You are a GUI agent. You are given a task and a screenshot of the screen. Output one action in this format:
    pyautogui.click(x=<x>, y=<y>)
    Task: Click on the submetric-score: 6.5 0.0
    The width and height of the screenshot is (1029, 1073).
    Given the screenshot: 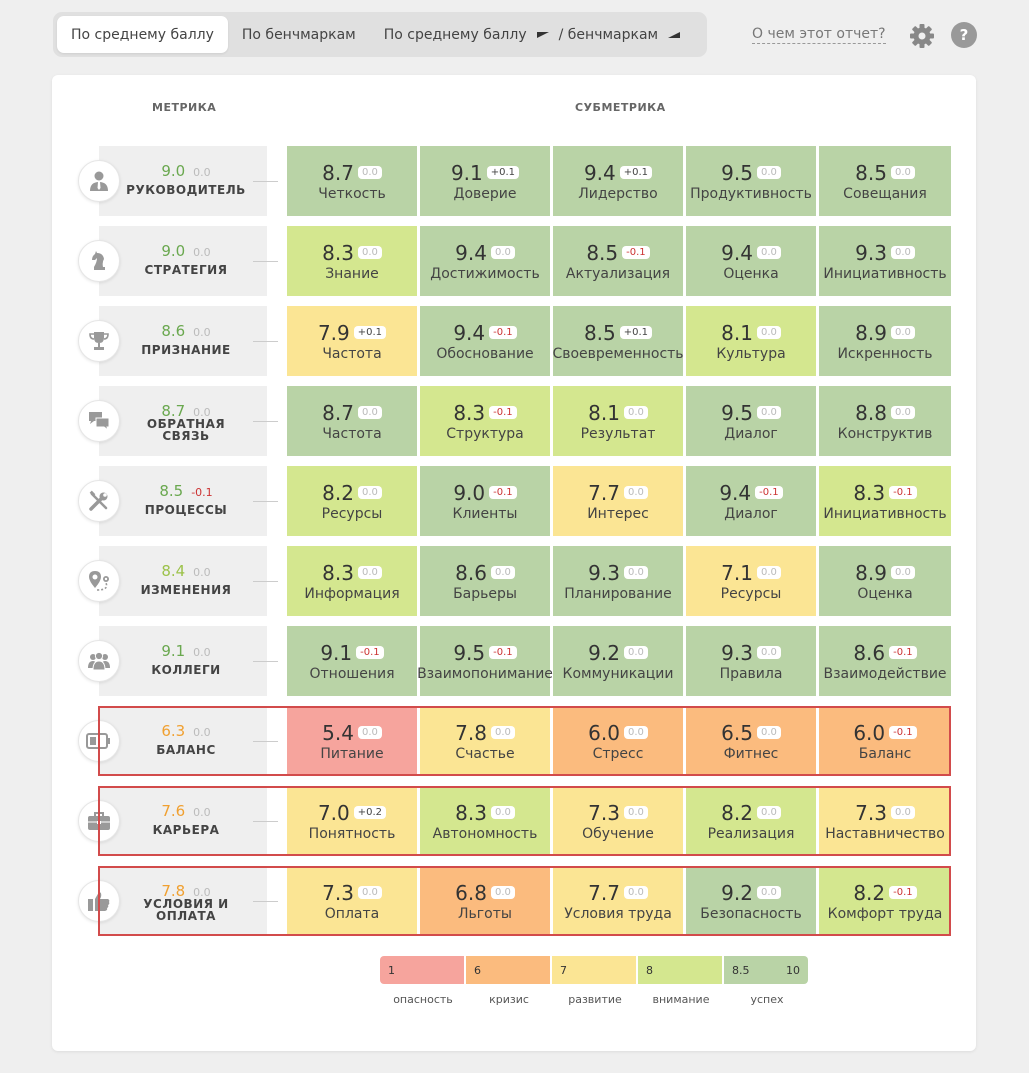 What is the action you would take?
    pyautogui.click(x=751, y=733)
    